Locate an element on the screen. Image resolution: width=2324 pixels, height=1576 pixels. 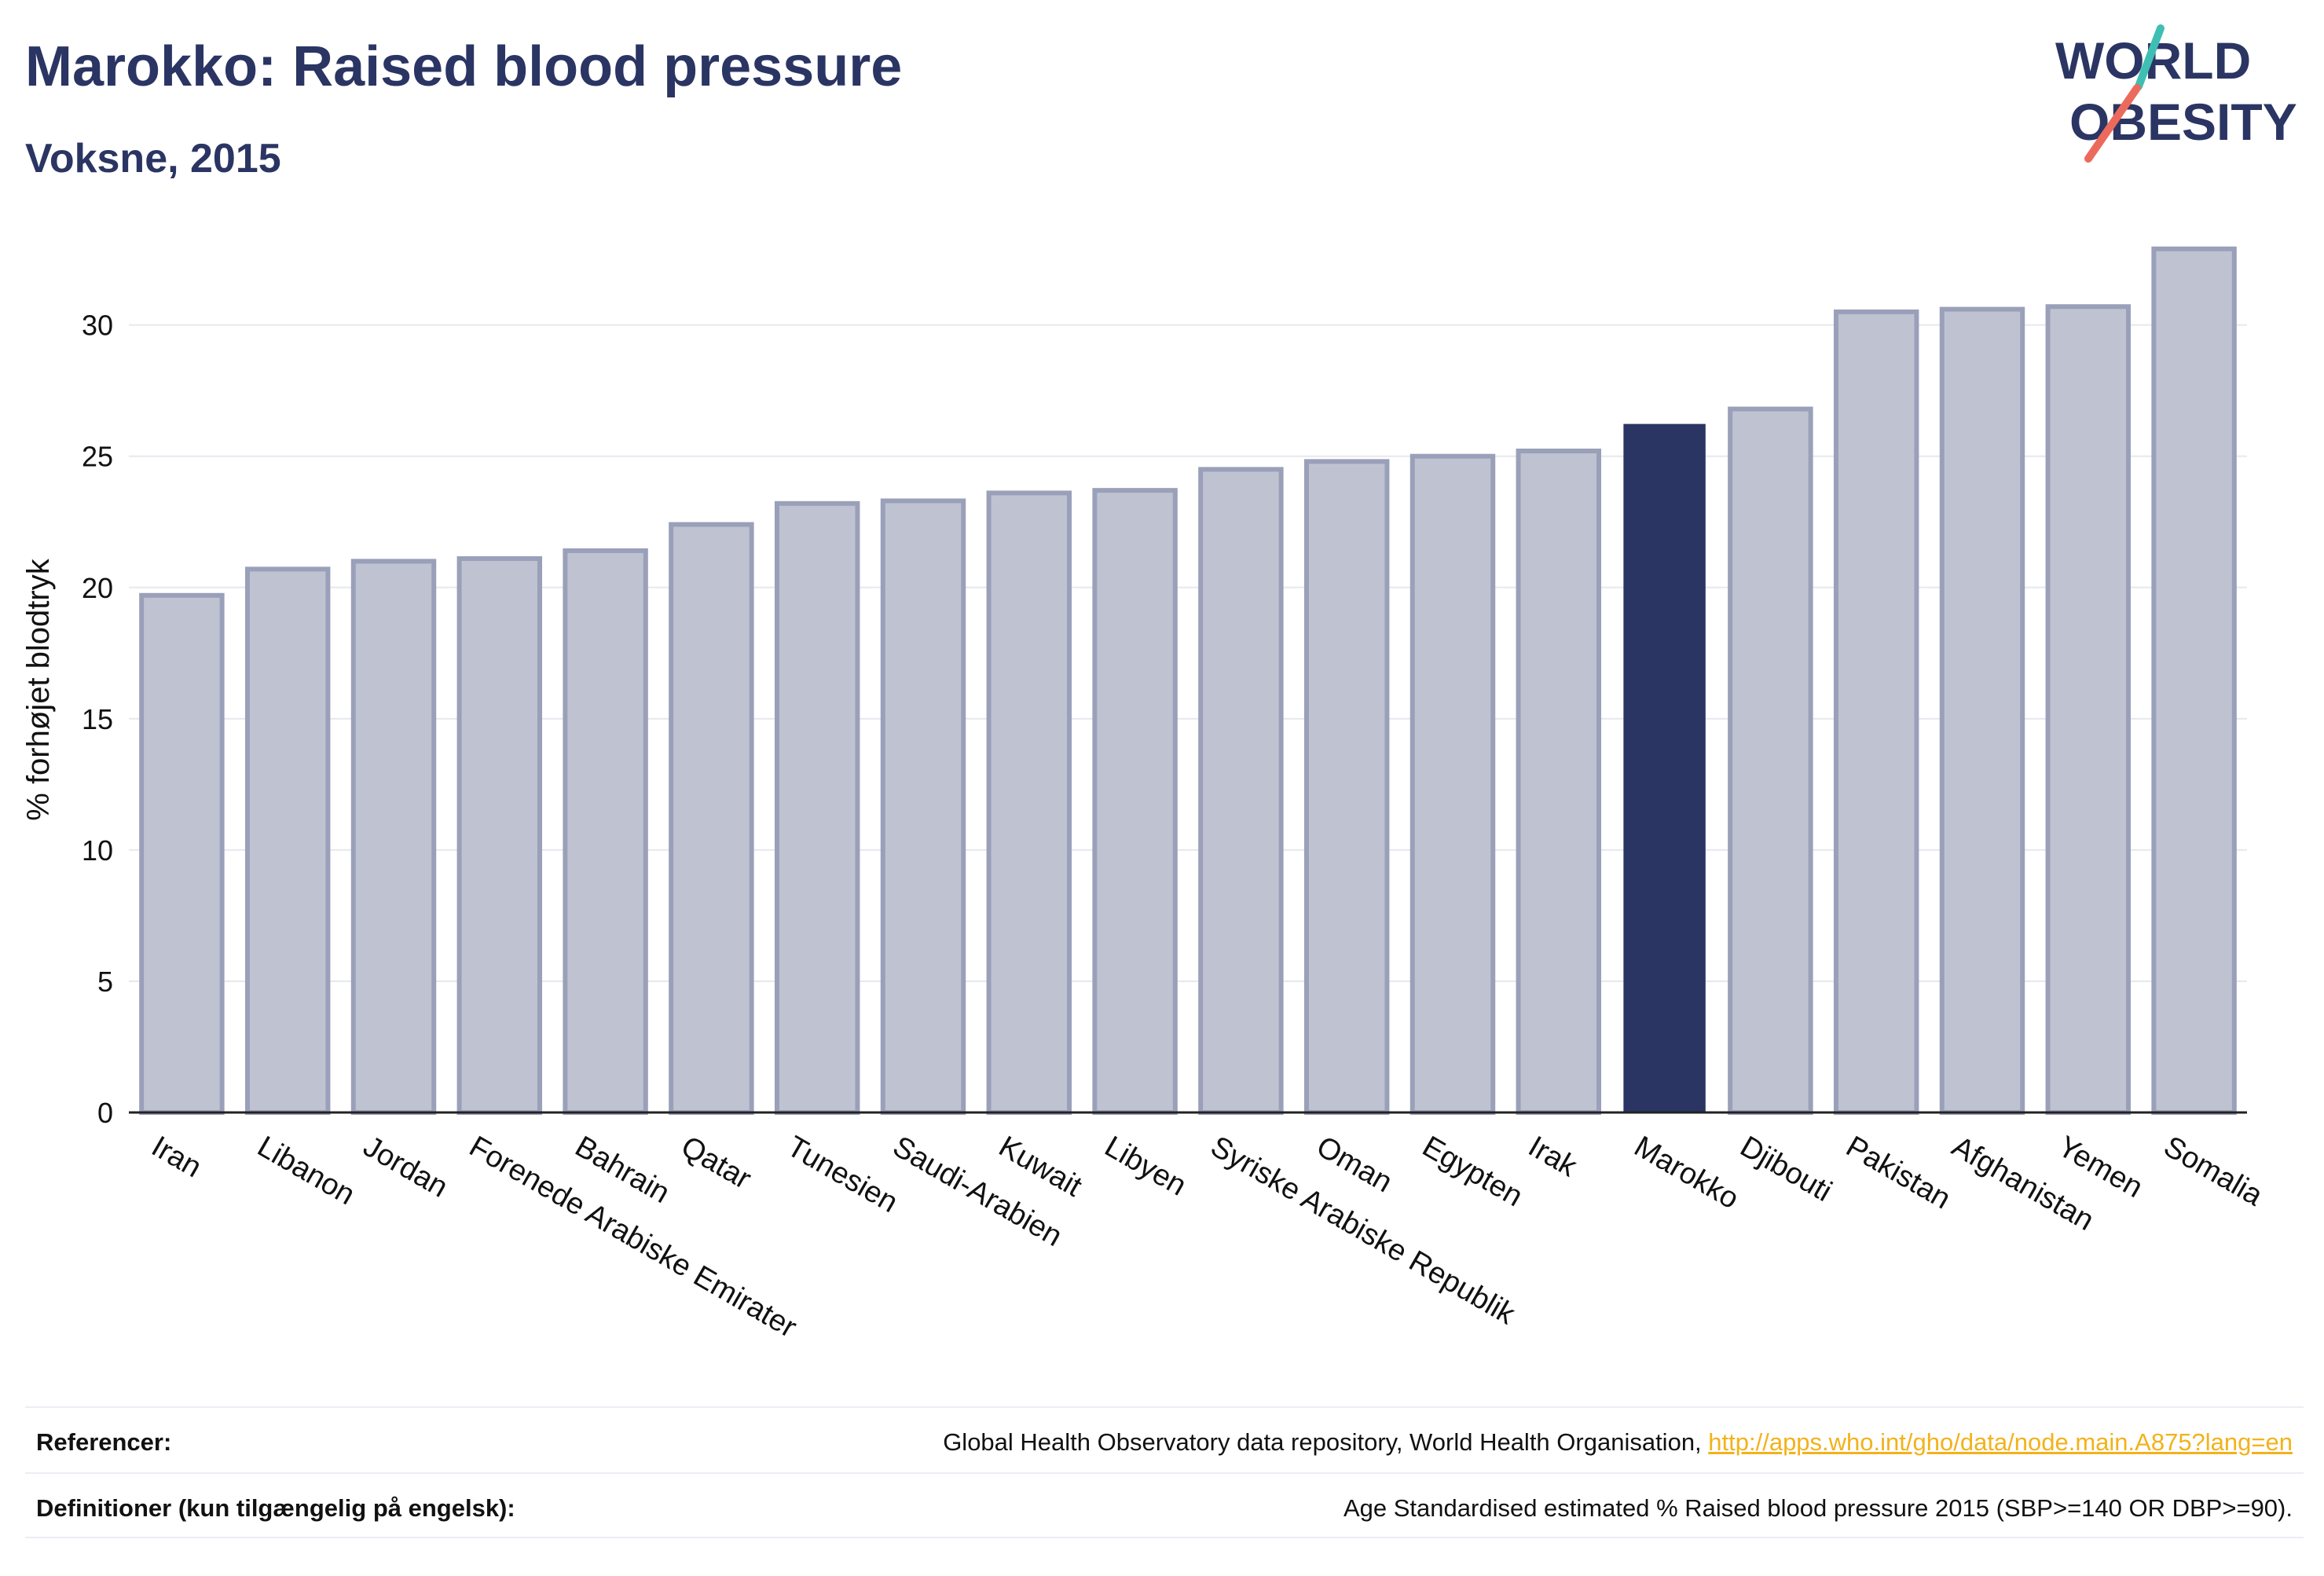
y-tick-label: 25 is located at coordinates (97, 457).